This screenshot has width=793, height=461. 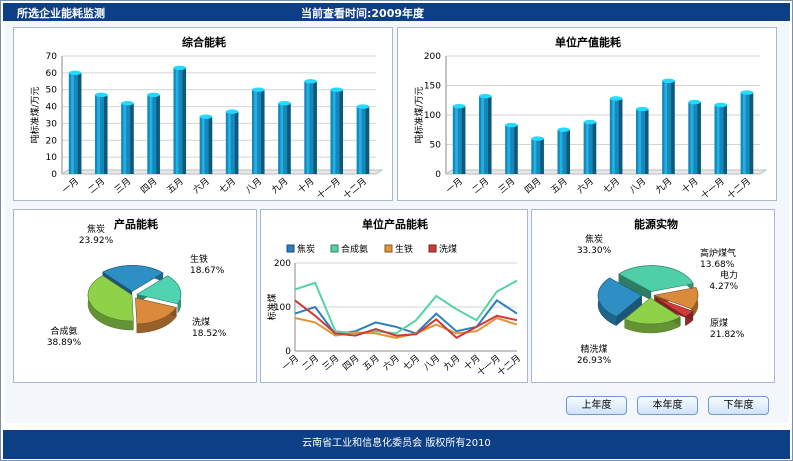 What do you see at coordinates (272, 306) in the screenshot?
I see `y-axis-label: 标准煤` at bounding box center [272, 306].